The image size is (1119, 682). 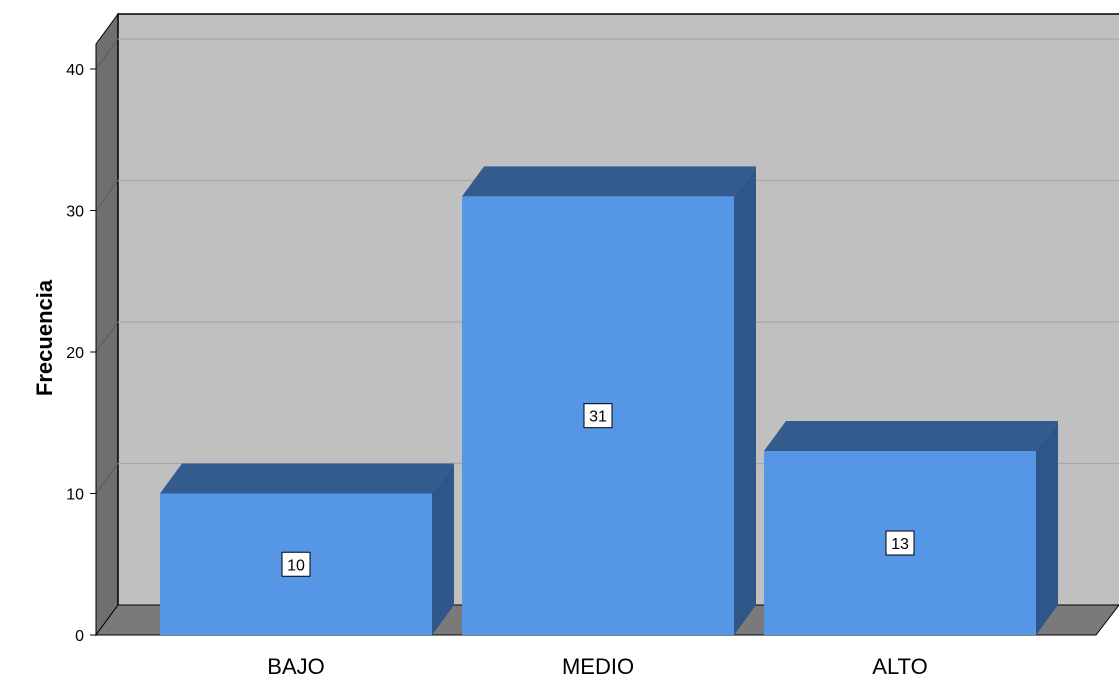 I want to click on data-label: 31, so click(x=598, y=417).